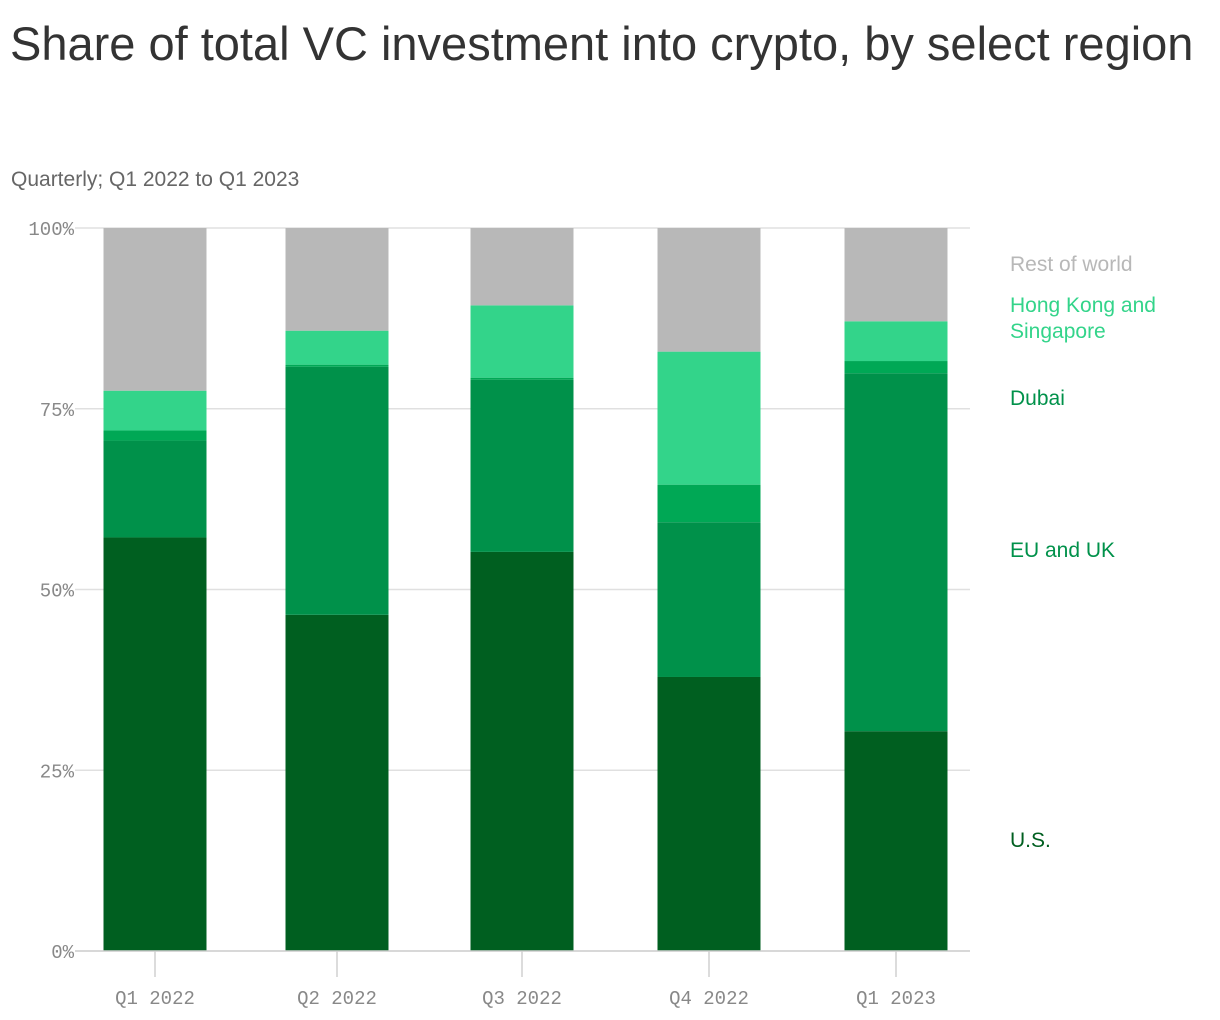 The height and width of the screenshot is (1020, 1220). What do you see at coordinates (1062, 550) in the screenshot?
I see `legend-label-eu-and-uk: EU and UK` at bounding box center [1062, 550].